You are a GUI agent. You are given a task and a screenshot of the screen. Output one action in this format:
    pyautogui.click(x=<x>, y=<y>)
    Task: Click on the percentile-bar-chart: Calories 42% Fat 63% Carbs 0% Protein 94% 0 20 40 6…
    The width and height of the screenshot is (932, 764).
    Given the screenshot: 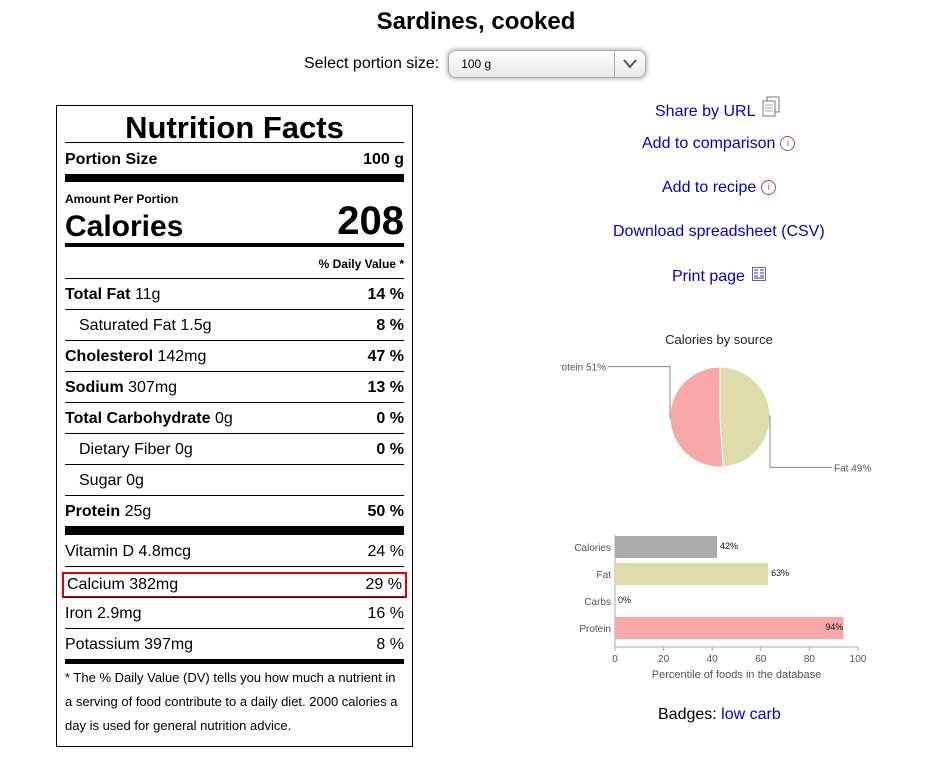 What is the action you would take?
    pyautogui.click(x=720, y=608)
    